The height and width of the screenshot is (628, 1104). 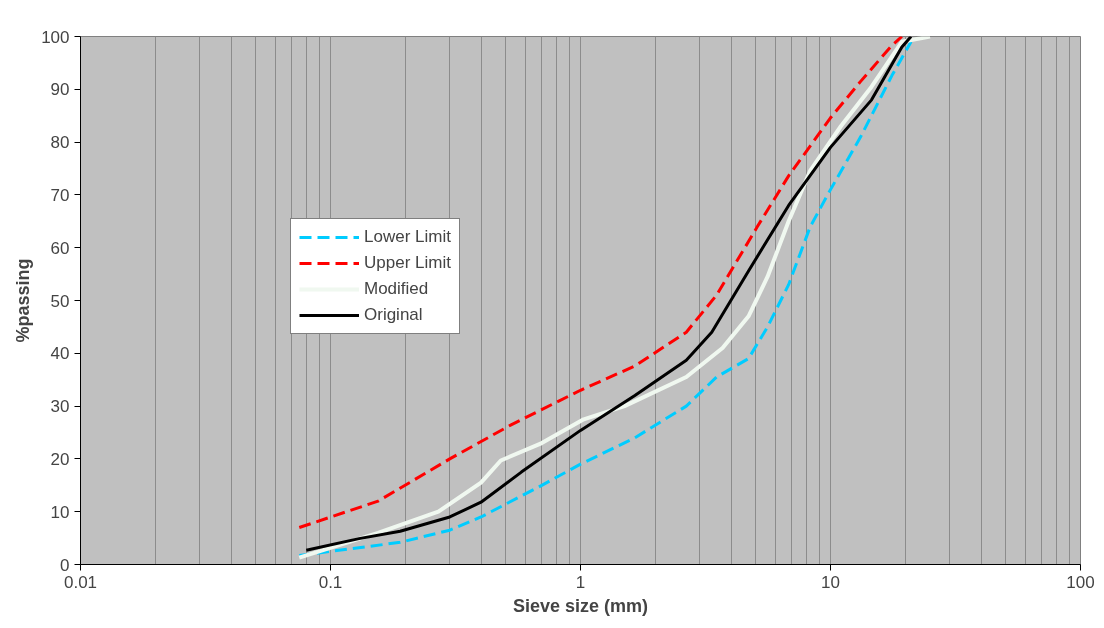 What do you see at coordinates (407, 237) in the screenshot?
I see `legend-label: Lower Limit` at bounding box center [407, 237].